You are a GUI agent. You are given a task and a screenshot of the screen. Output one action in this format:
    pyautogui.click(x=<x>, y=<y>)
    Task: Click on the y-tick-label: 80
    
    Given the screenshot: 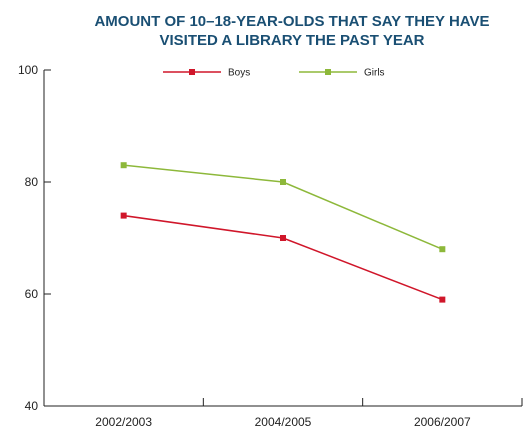 What is the action you would take?
    pyautogui.click(x=32, y=182)
    